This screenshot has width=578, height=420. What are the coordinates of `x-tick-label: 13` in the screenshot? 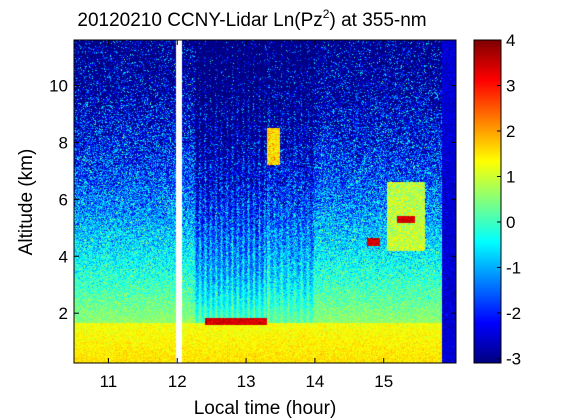 It's located at (246, 381).